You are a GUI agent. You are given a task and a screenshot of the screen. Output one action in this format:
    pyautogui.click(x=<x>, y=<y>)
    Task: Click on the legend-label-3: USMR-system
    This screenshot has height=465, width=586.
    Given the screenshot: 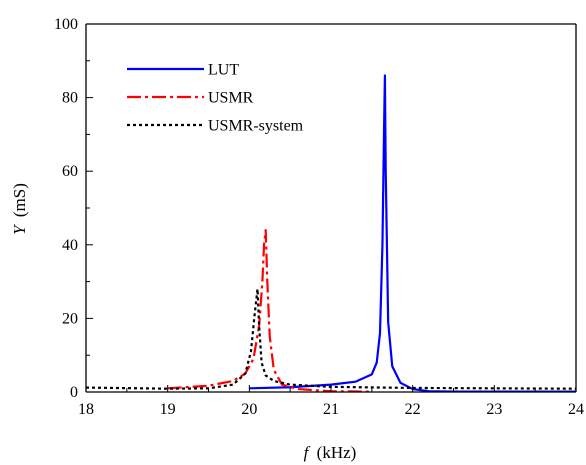 What is the action you would take?
    pyautogui.click(x=256, y=126)
    